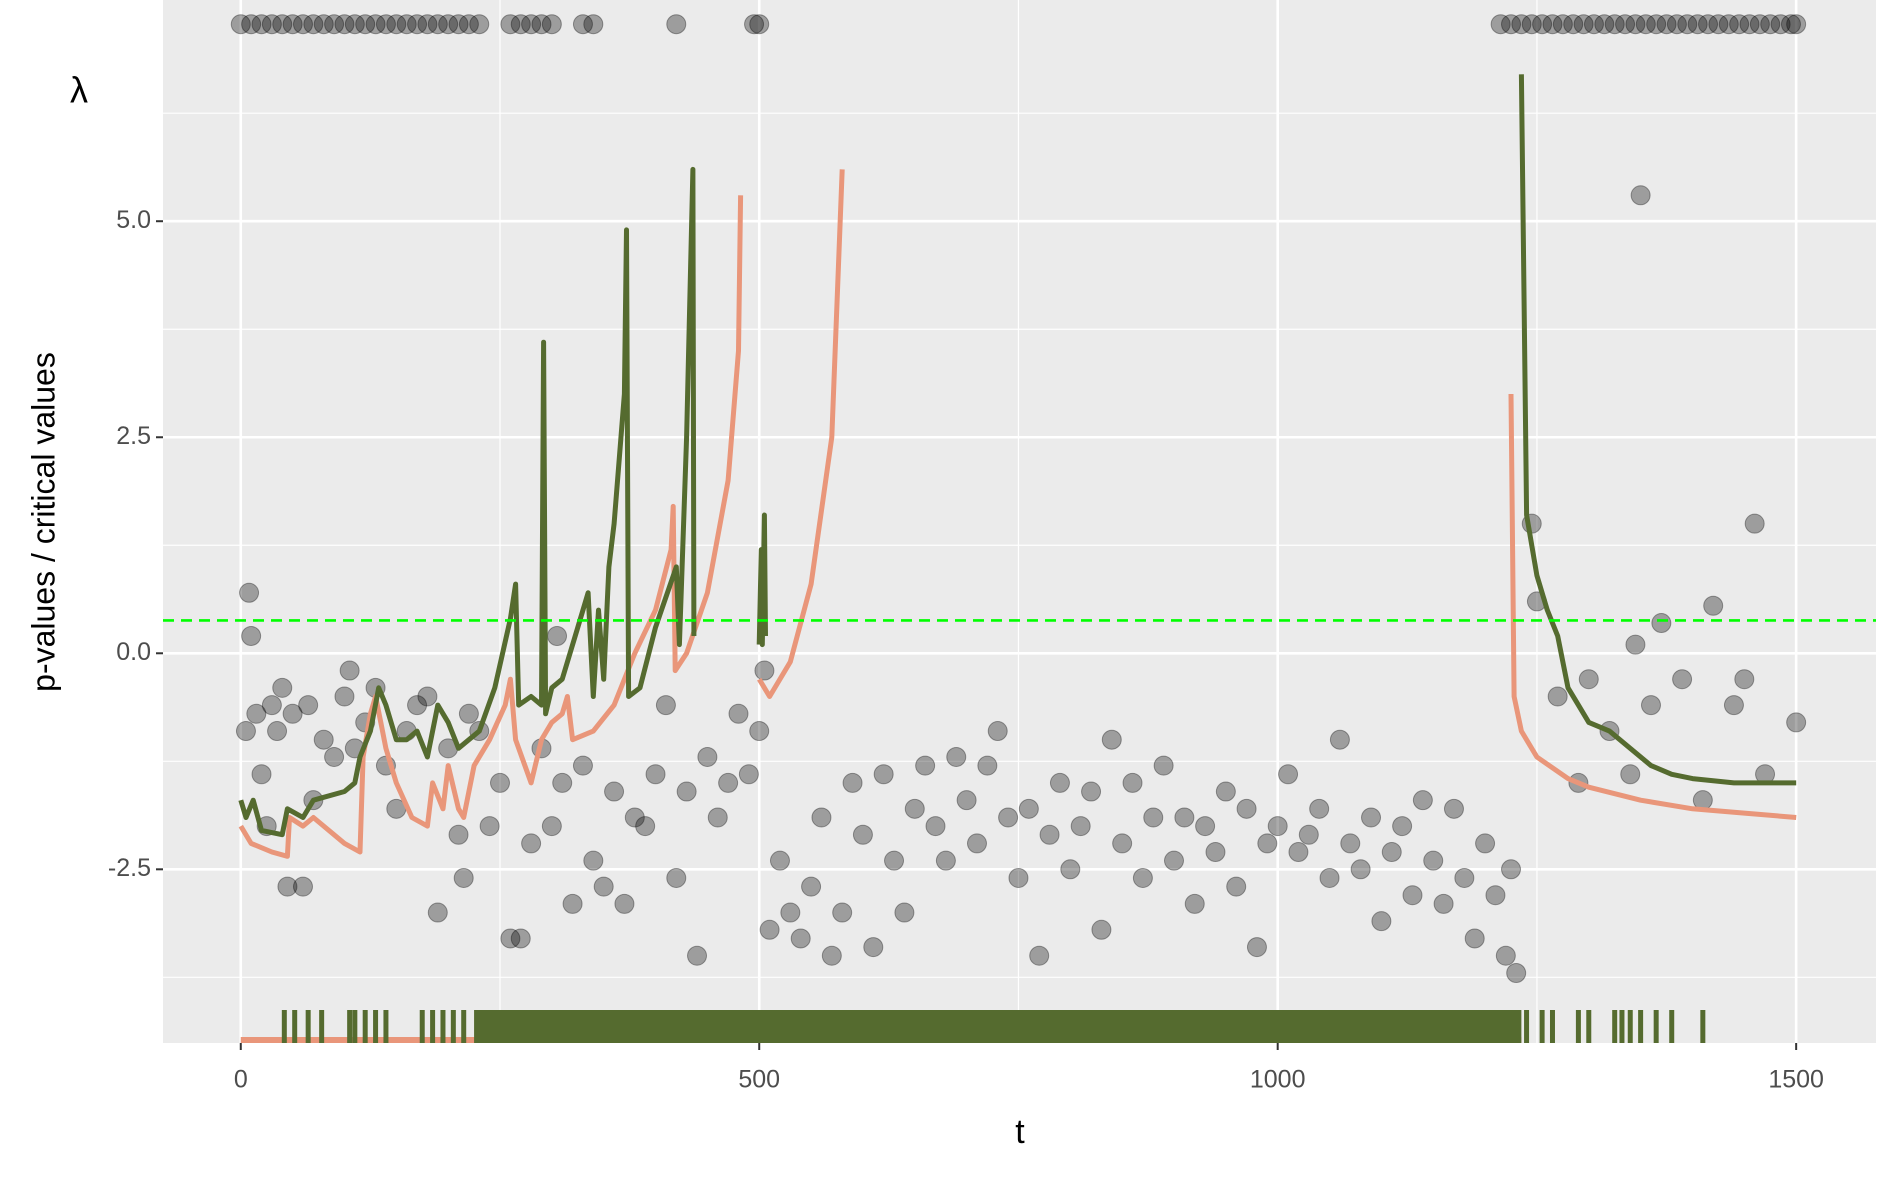  I want to click on annotation: λ, so click(79, 90).